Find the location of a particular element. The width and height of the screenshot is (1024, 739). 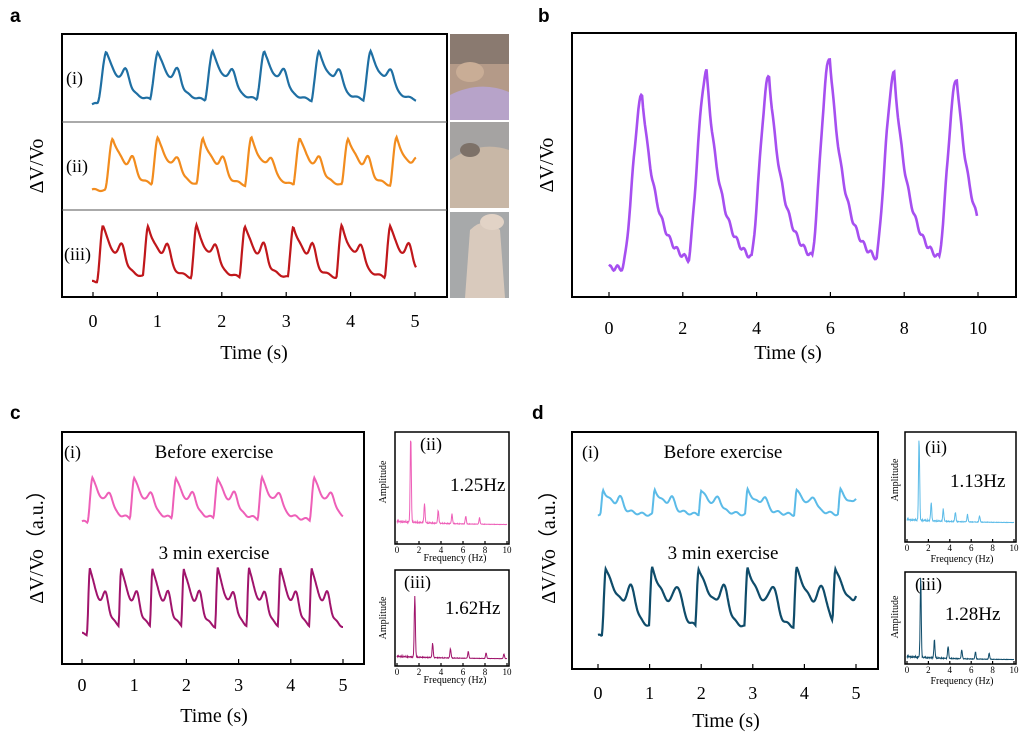

panel-c-frame is located at coordinates (213, 548).